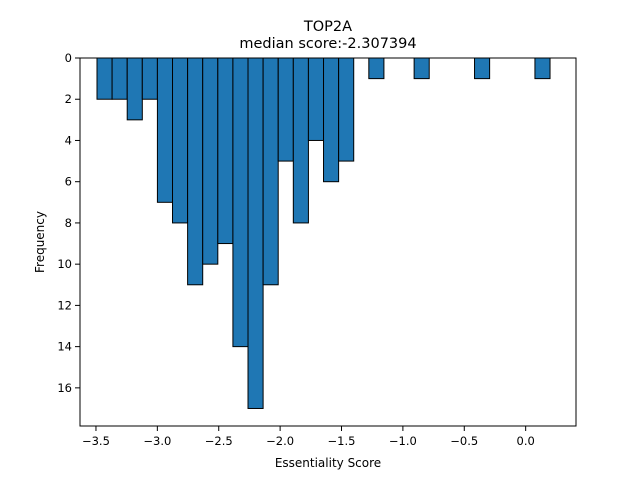 Image resolution: width=640 pixels, height=480 pixels. What do you see at coordinates (40, 242) in the screenshot?
I see `y-axis-label: Frequency` at bounding box center [40, 242].